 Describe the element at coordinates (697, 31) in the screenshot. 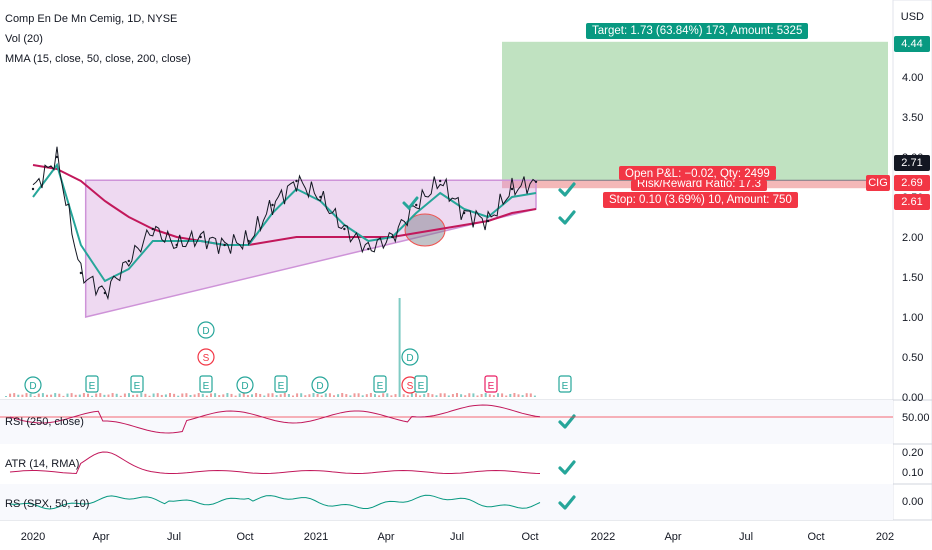

I see `target-tag: Target: 1.73 (63.84%) 173, Amount: 5325` at that location.